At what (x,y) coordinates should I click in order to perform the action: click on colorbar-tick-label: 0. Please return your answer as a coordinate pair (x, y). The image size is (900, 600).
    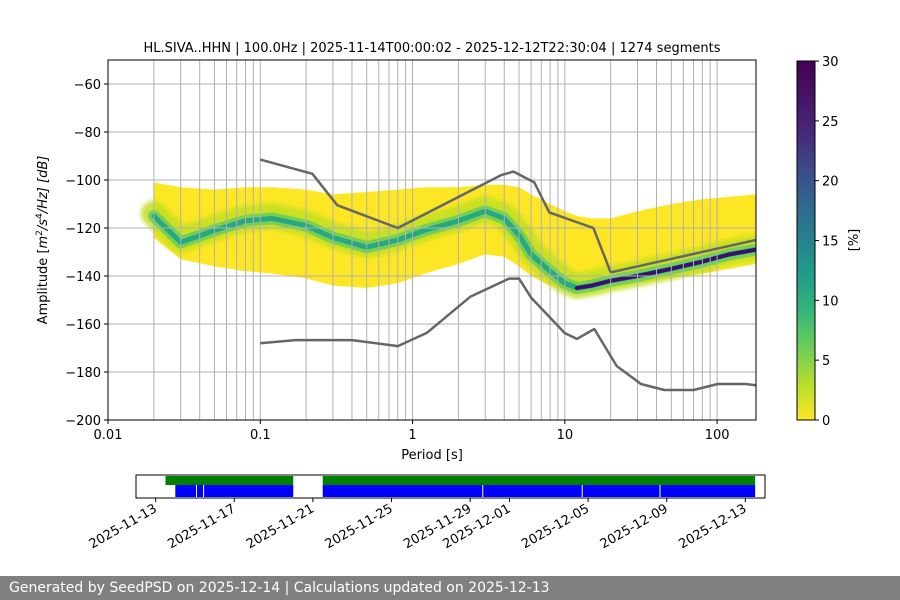
    Looking at the image, I should click on (826, 421).